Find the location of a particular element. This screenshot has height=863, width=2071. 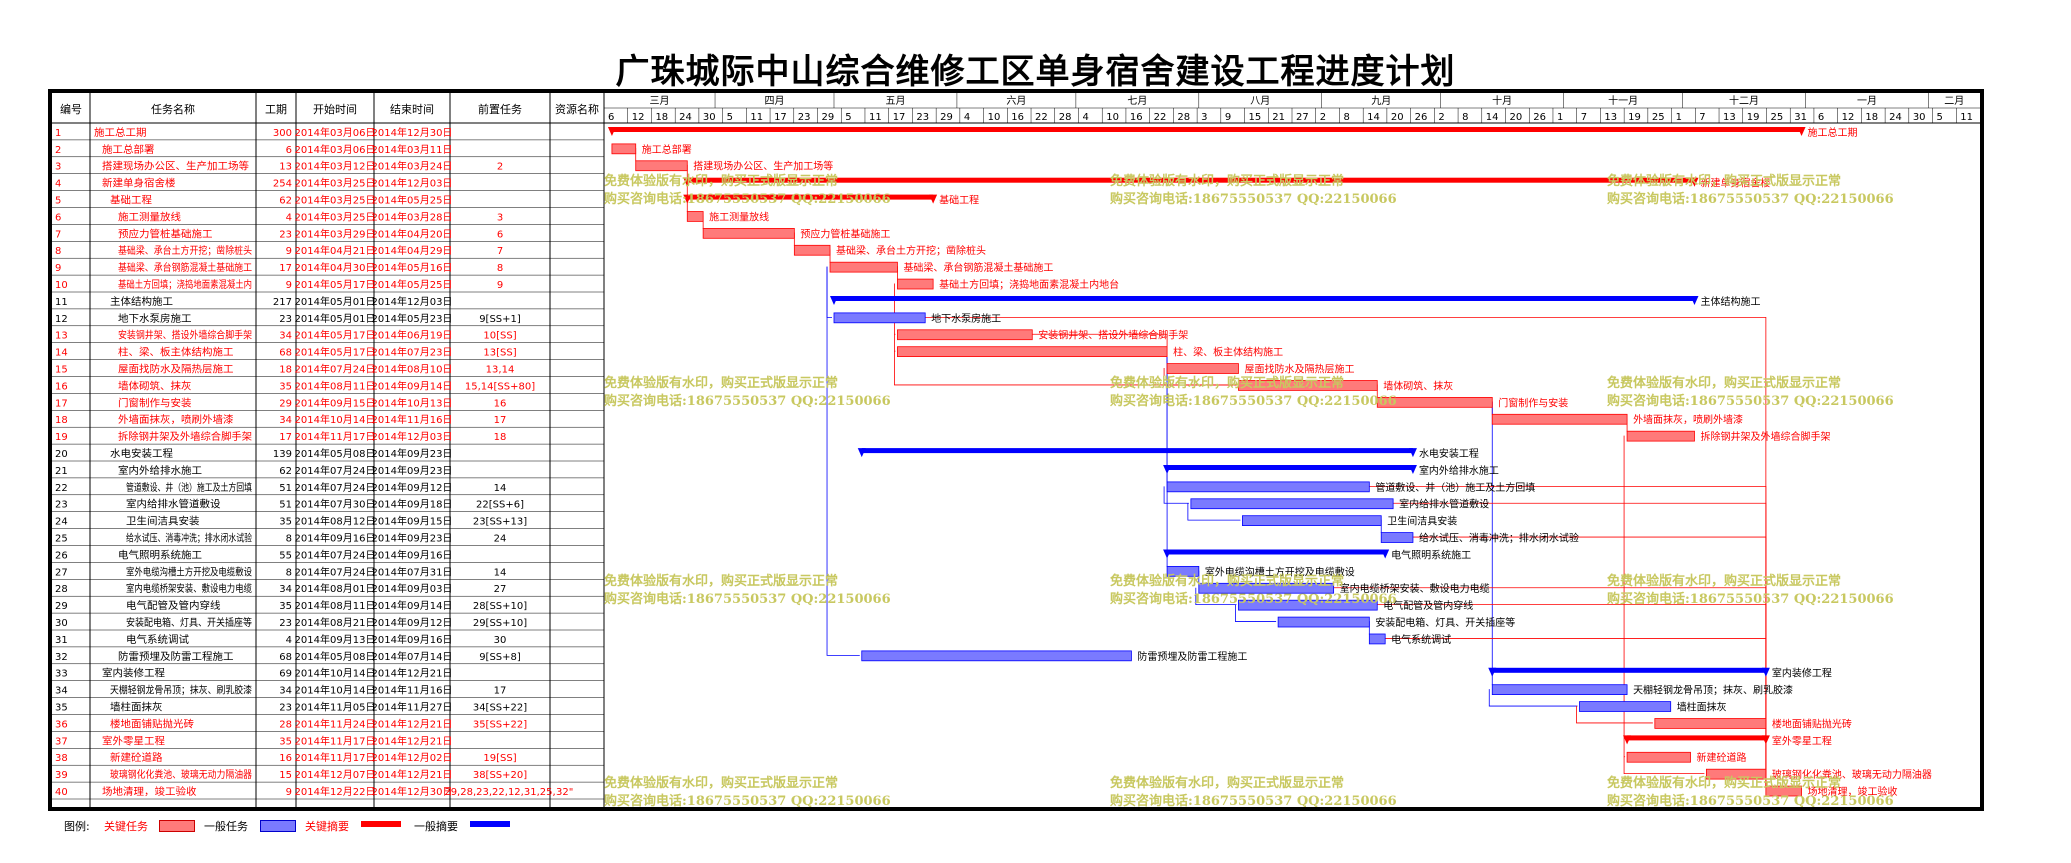

task-start: 2014年03月06日 is located at coordinates (335, 149).